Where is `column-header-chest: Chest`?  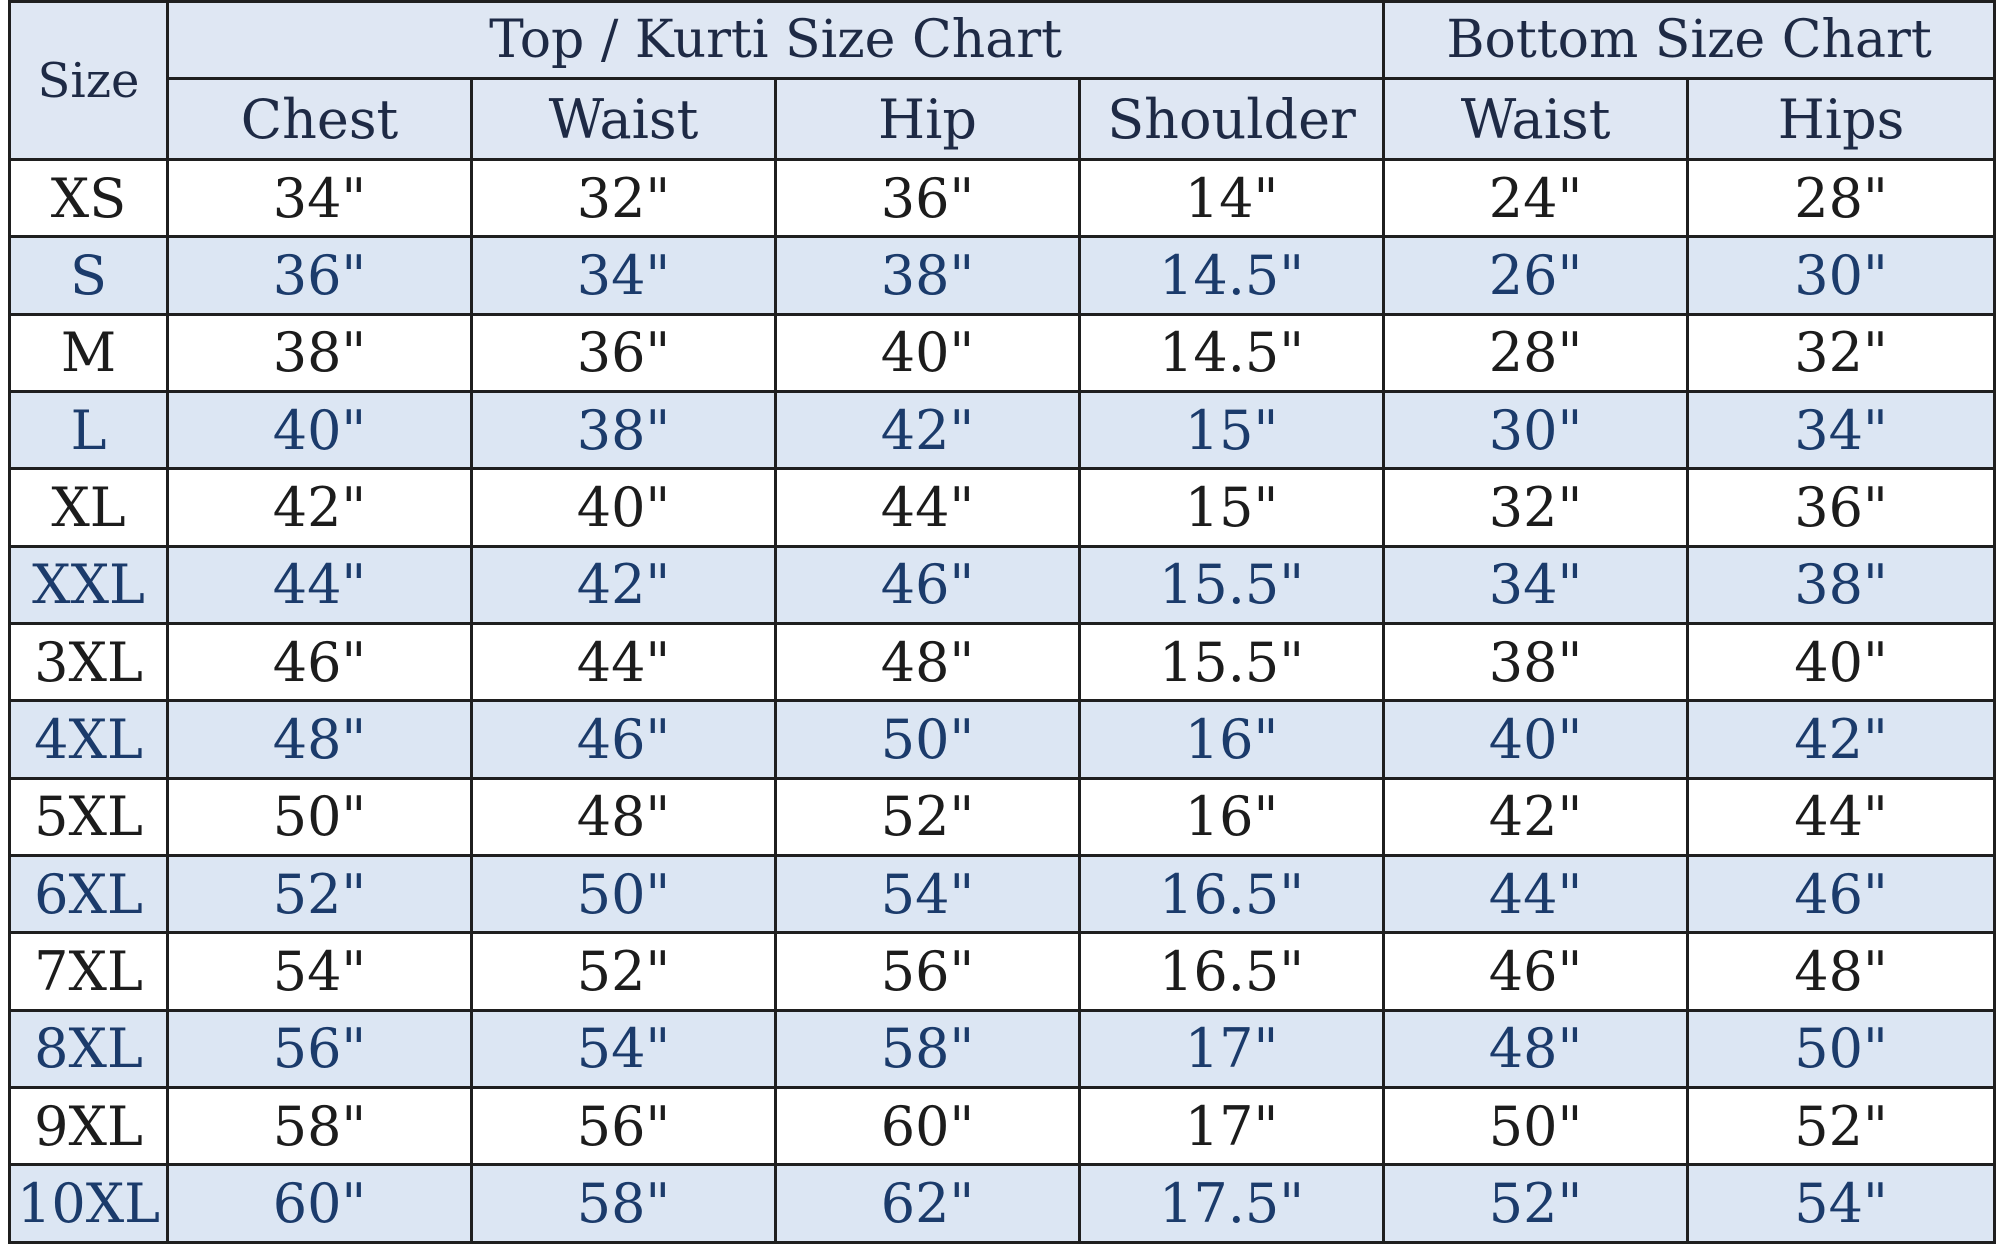 column-header-chest: Chest is located at coordinates (319, 119).